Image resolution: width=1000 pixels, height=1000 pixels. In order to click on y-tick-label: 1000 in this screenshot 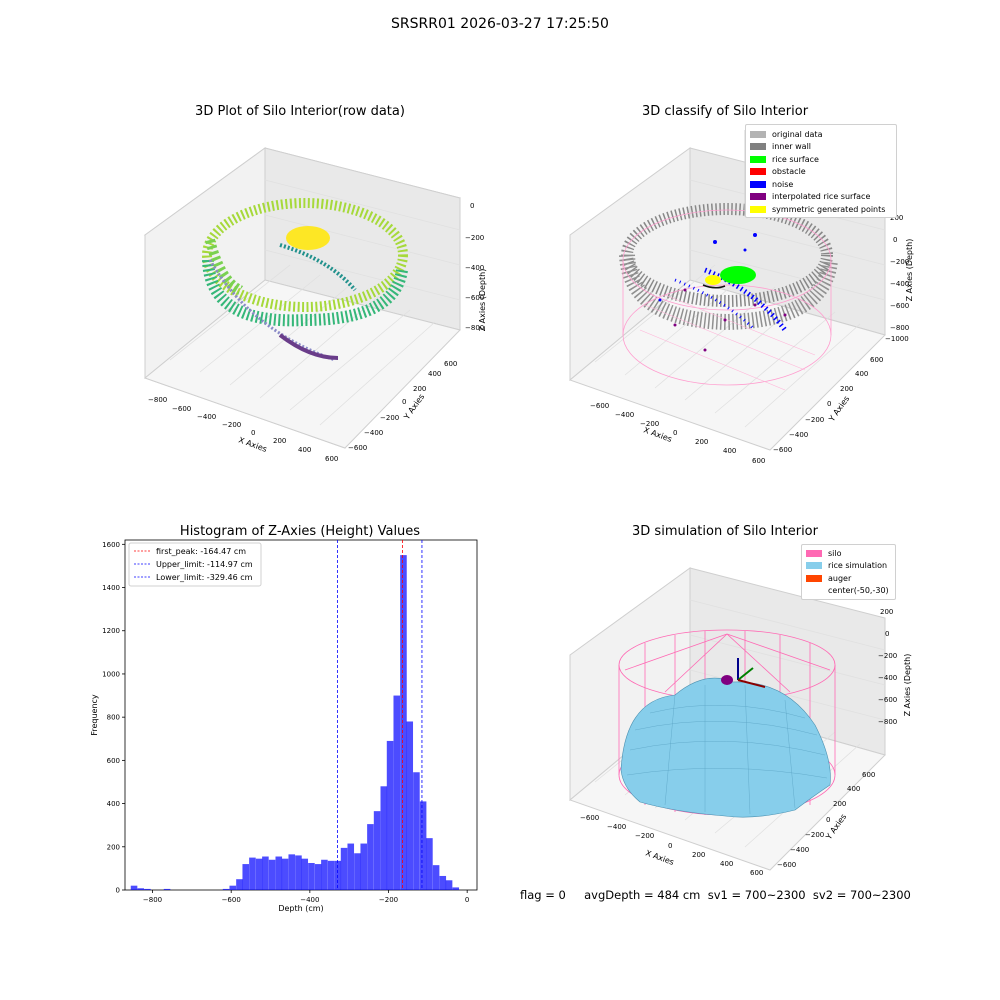, I will do `click(111, 674)`.